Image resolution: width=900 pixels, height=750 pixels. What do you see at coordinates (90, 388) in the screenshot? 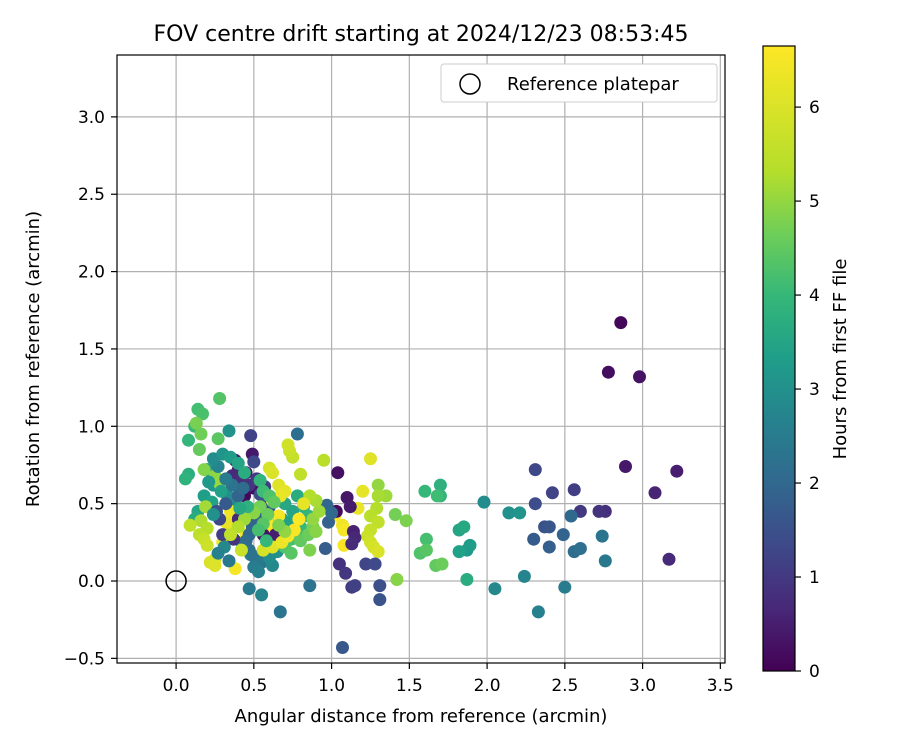
I see `y-axis-ticks: −0.5 0.0 0.5 1.0 1.5 2.0 2.5 3.0` at bounding box center [90, 388].